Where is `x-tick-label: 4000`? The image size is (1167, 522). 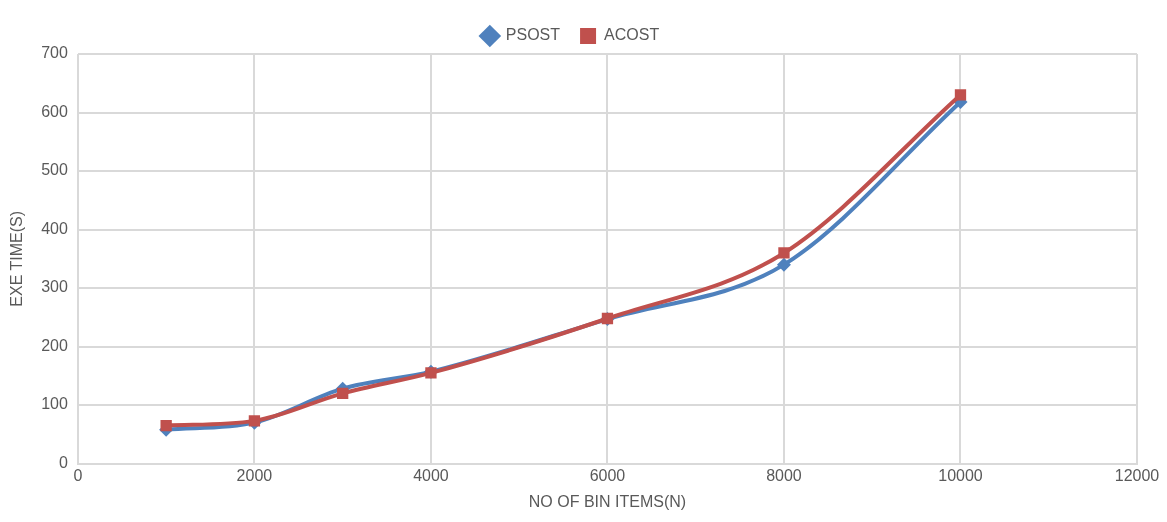
x-tick-label: 4000 is located at coordinates (431, 475).